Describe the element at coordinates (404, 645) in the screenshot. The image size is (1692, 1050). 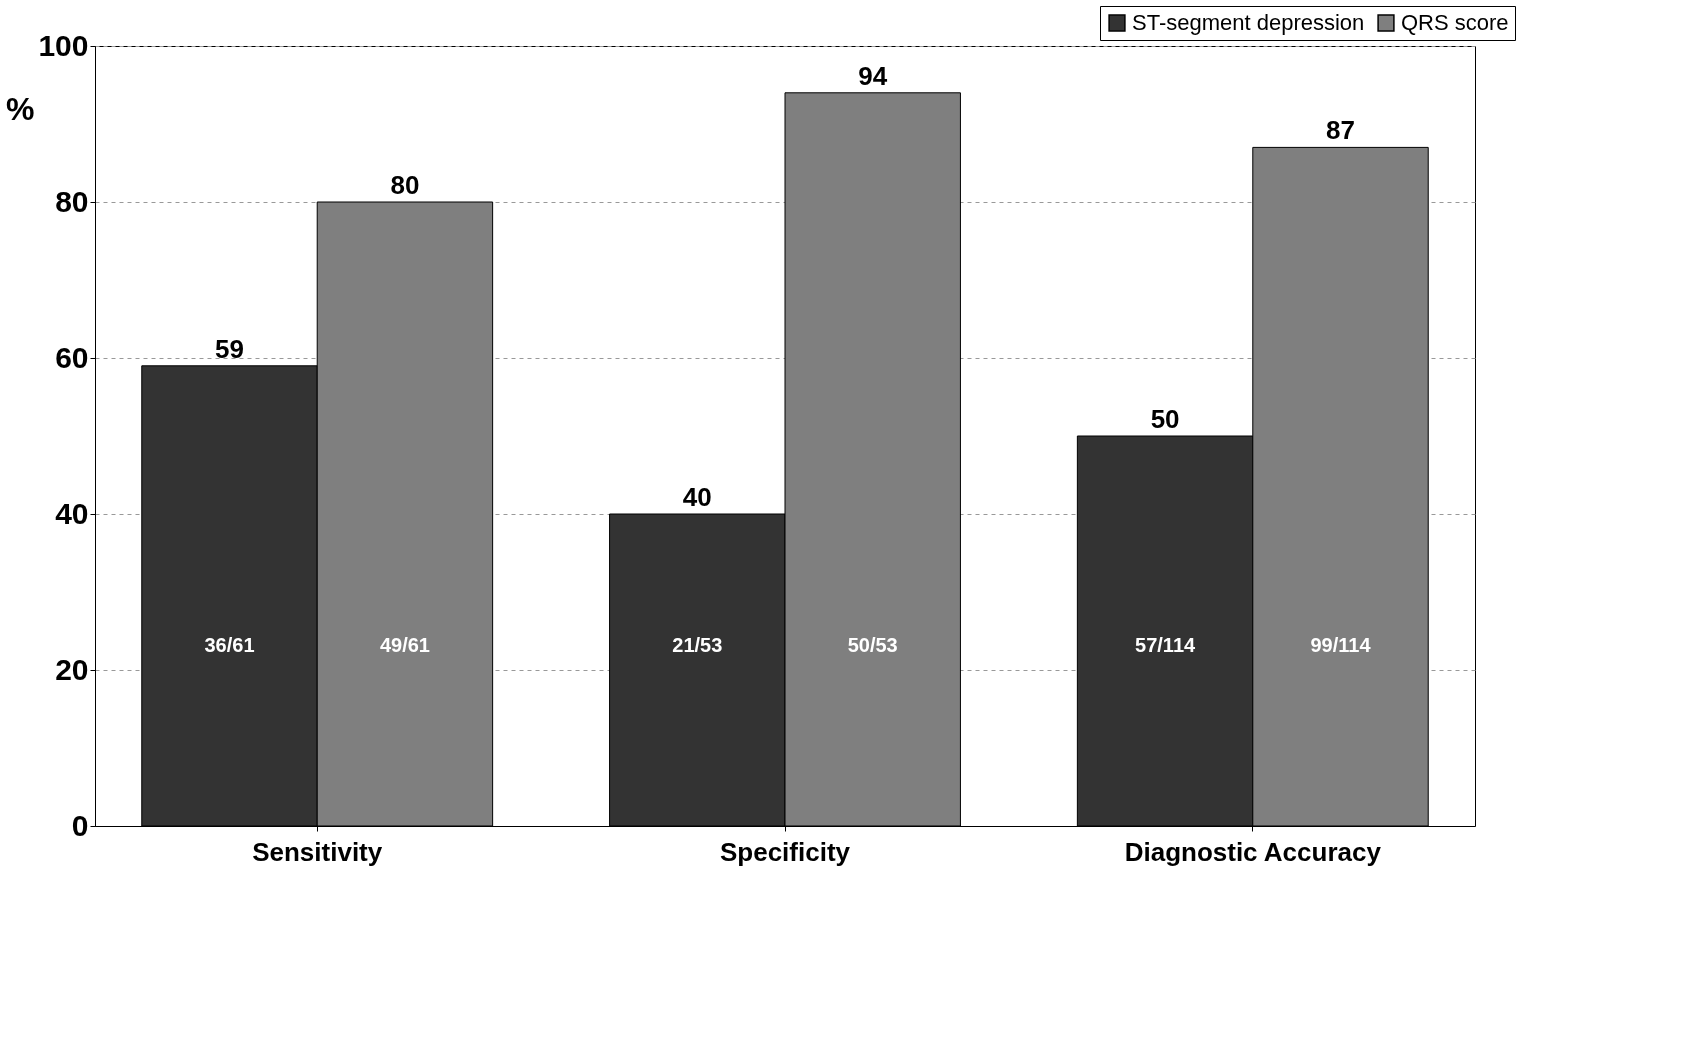
I see `annotation: 49/61` at that location.